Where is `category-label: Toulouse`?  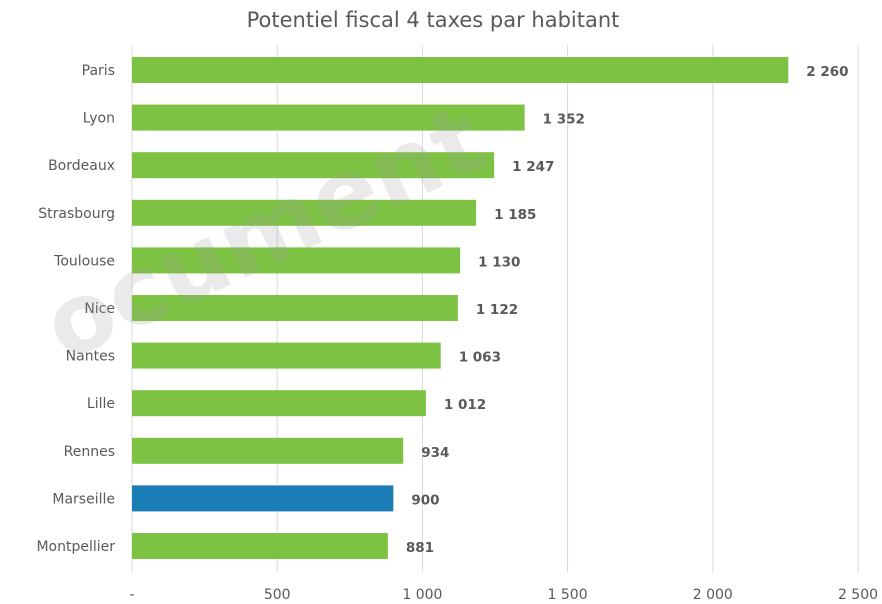 category-label: Toulouse is located at coordinates (84, 261).